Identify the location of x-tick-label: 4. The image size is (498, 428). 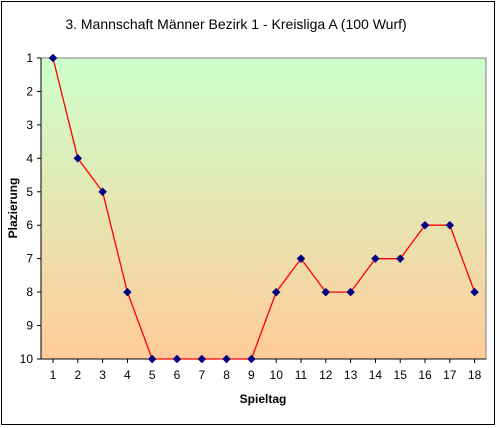
(127, 375).